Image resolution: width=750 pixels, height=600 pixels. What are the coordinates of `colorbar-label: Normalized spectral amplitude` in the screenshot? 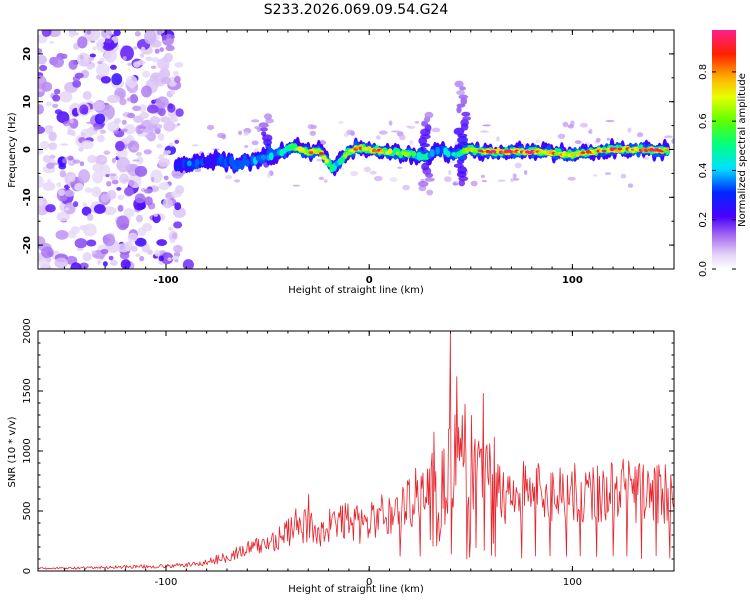 It's located at (742, 150).